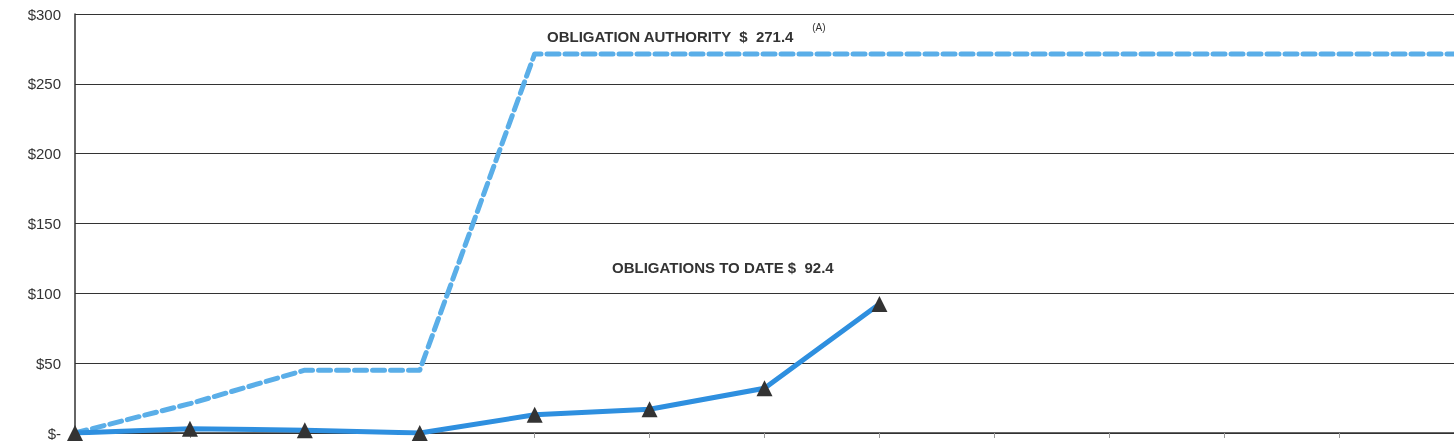  I want to click on y-tick-label: $100, so click(44, 293).